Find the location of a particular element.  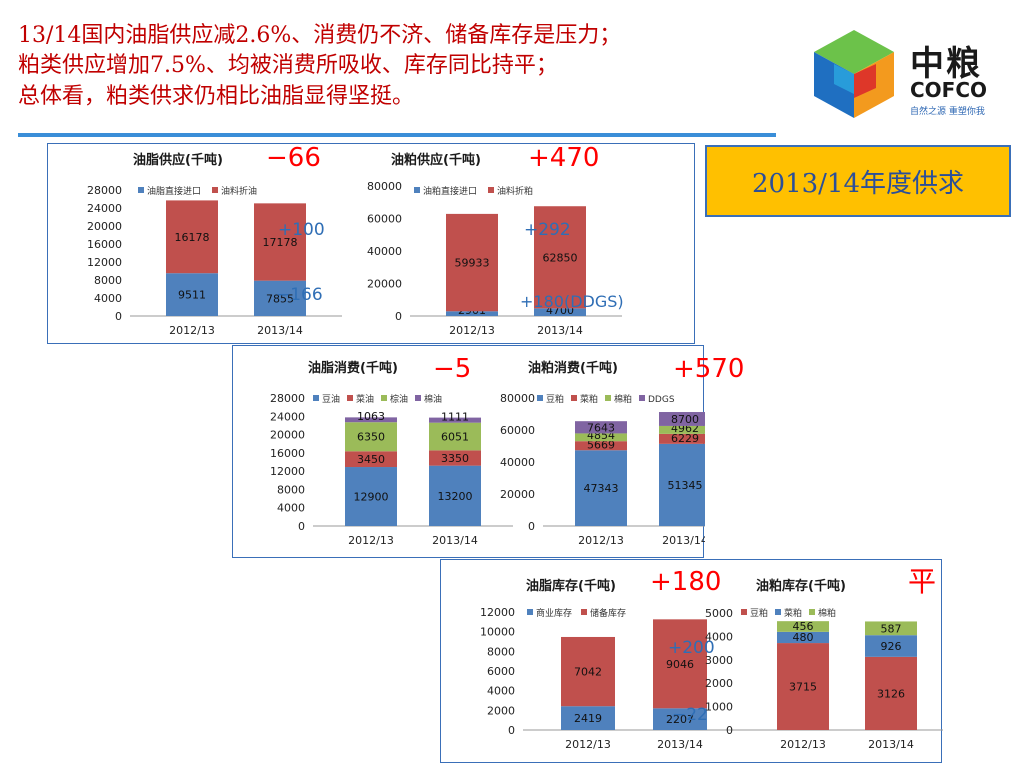

meal-consumption-legend-label: 豆粕 is located at coordinates (555, 399).